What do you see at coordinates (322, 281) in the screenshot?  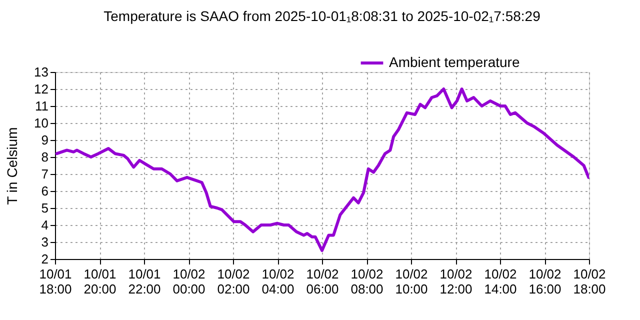 I see `x-tick-label: 10/02 06:00` at bounding box center [322, 281].